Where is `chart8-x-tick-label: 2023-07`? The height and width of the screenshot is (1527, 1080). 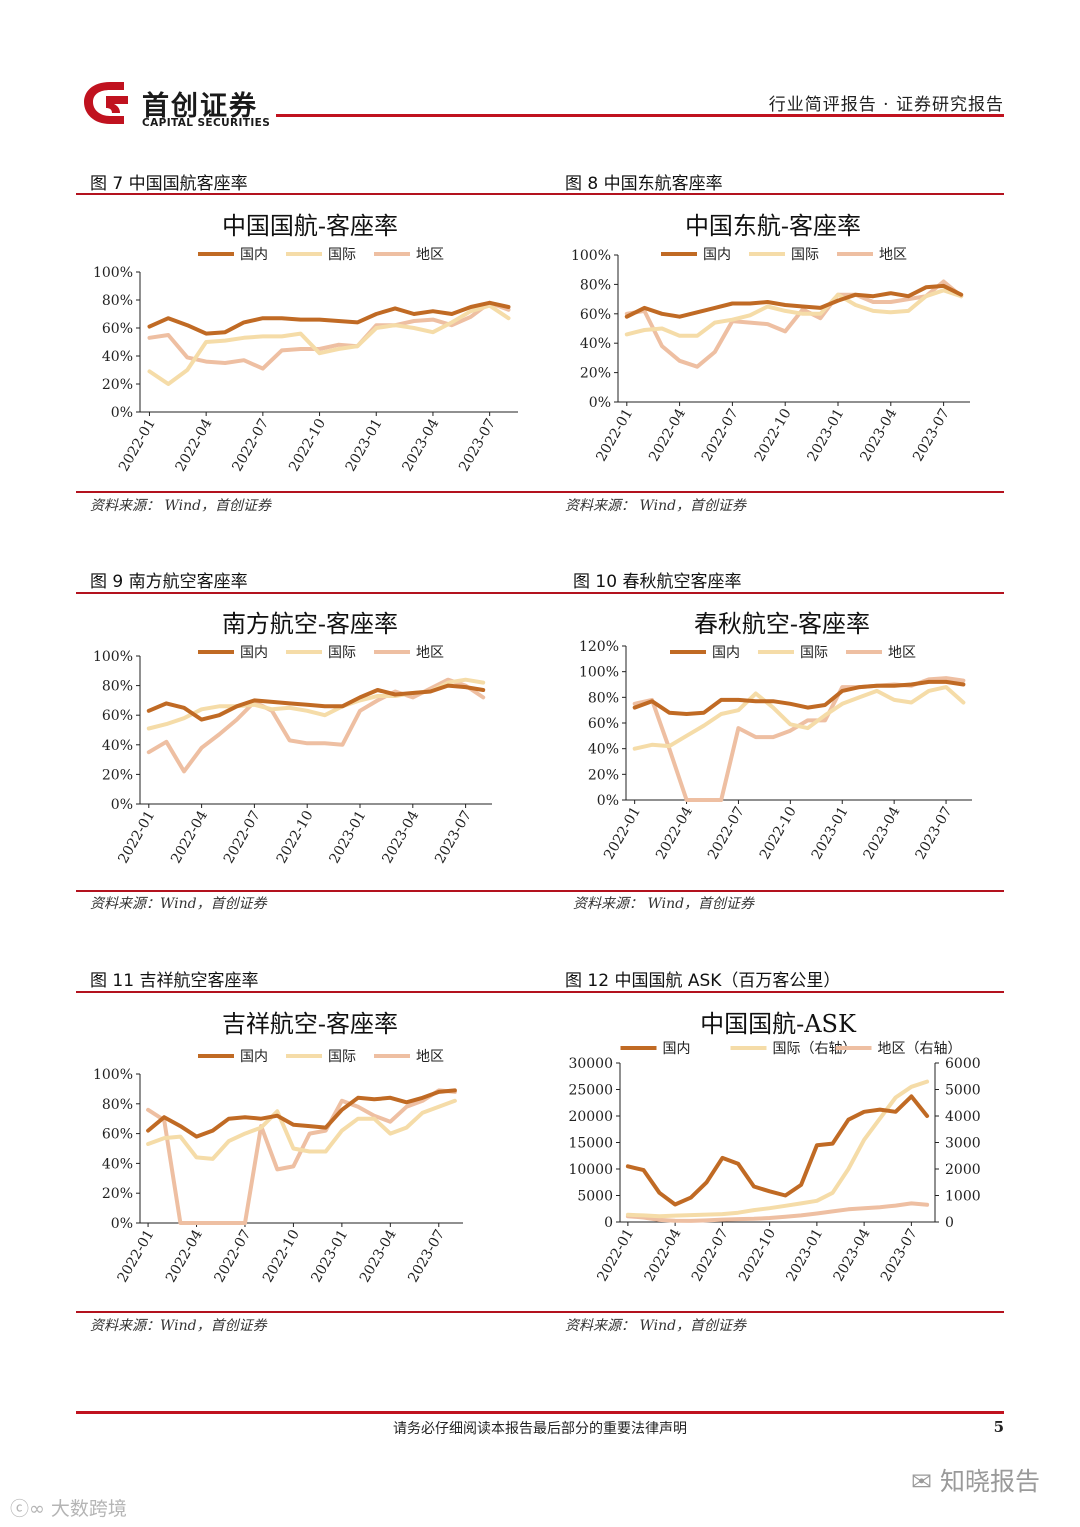 chart8-x-tick-label: 2023-07 is located at coordinates (931, 435).